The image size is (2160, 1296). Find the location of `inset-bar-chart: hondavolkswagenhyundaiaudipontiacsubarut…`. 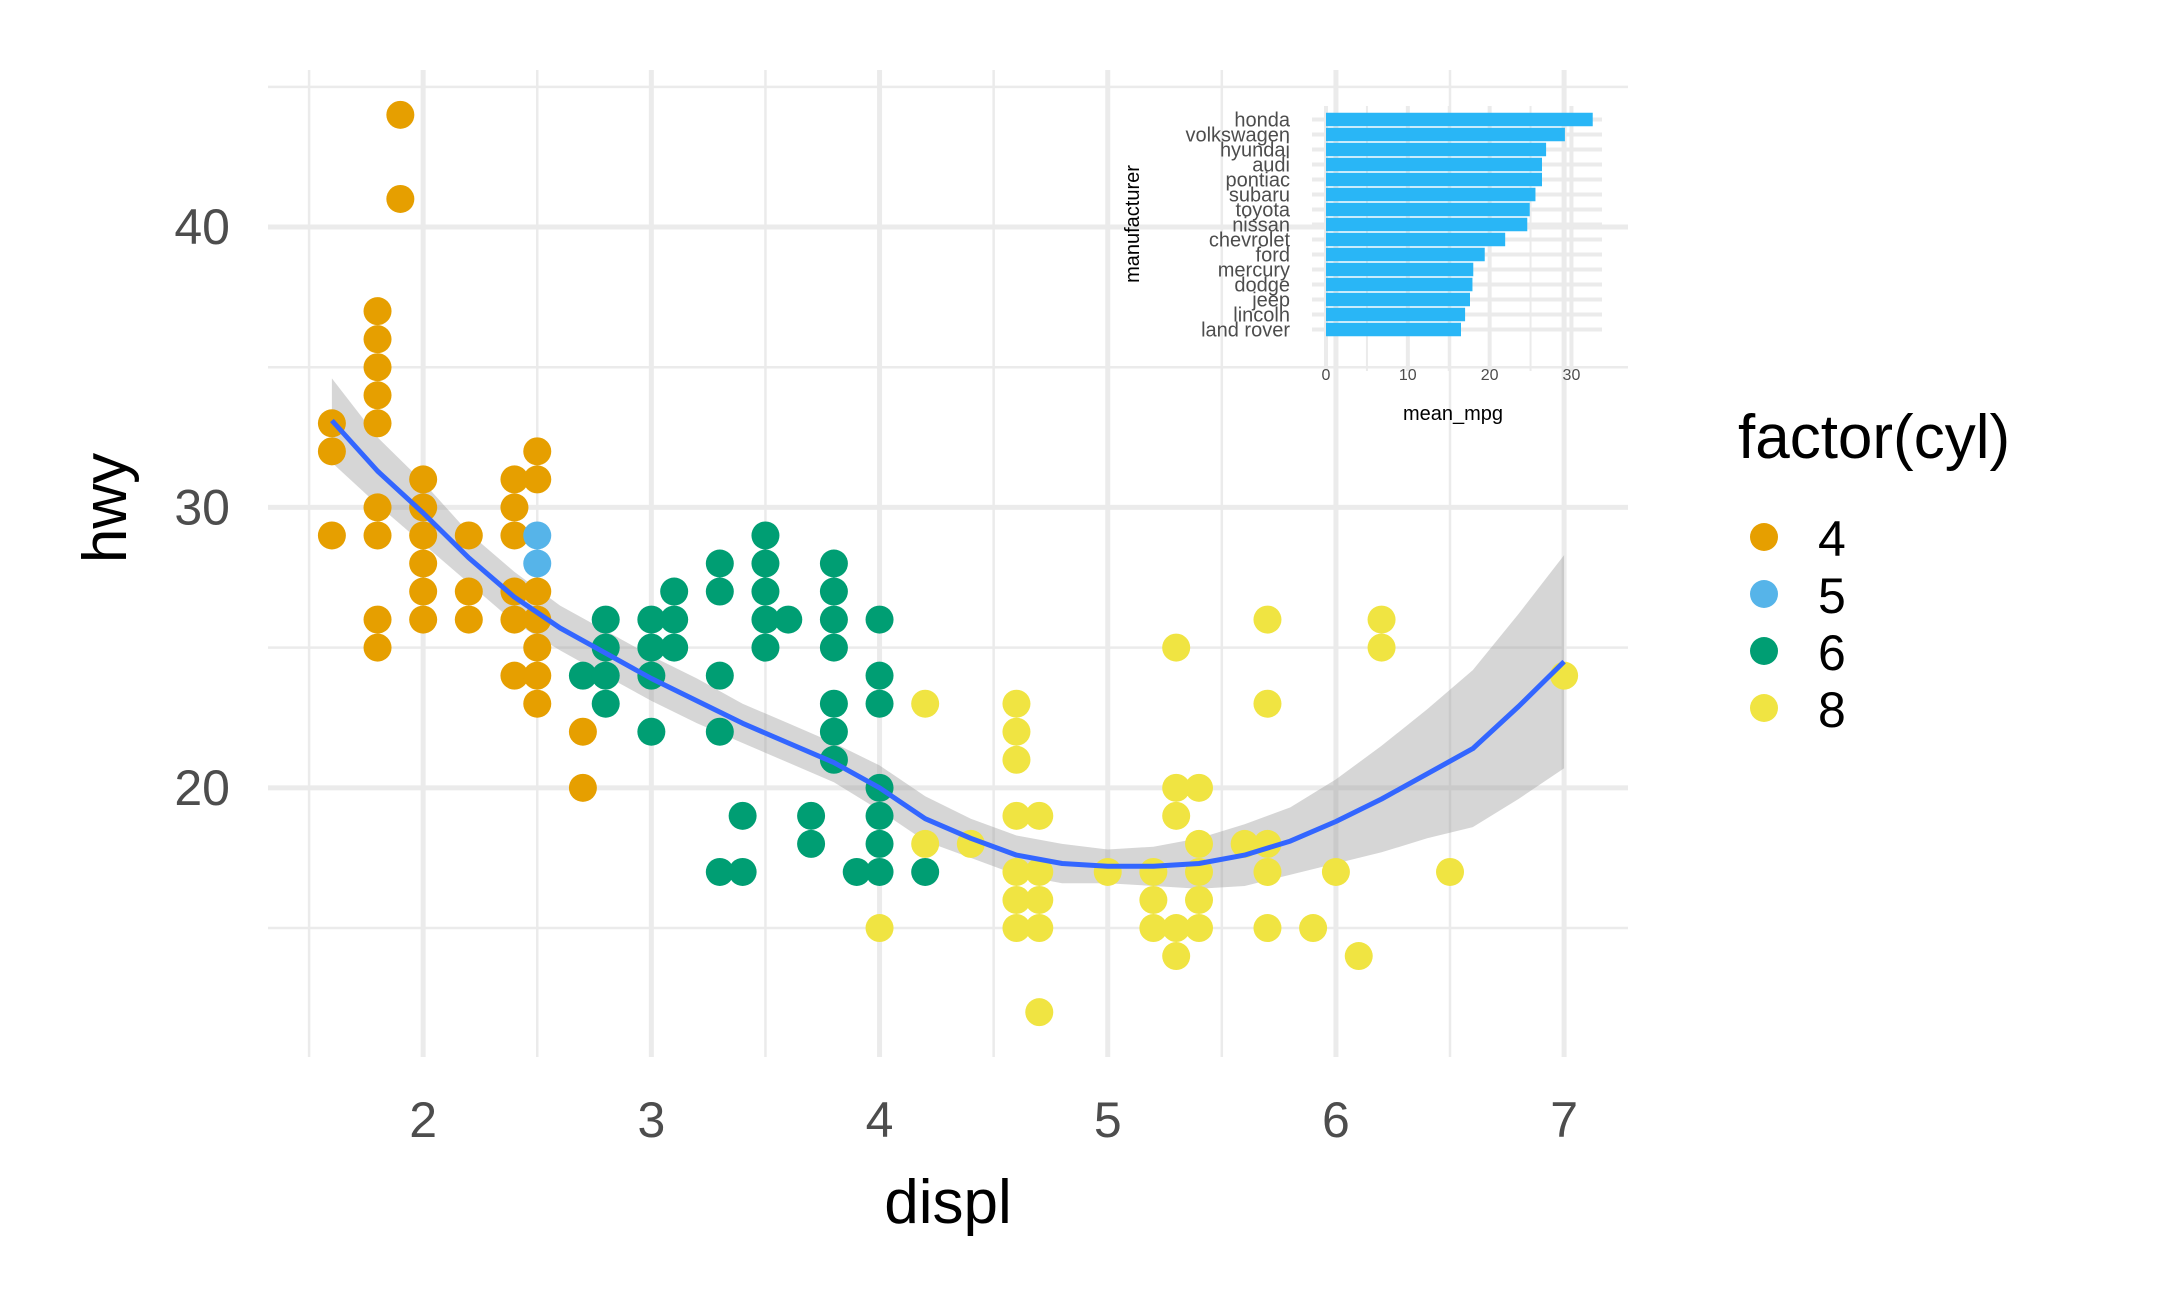

inset-bar-chart: hondavolkswagenhyundaiaudipontiacsubarut… is located at coordinates (1362, 265).